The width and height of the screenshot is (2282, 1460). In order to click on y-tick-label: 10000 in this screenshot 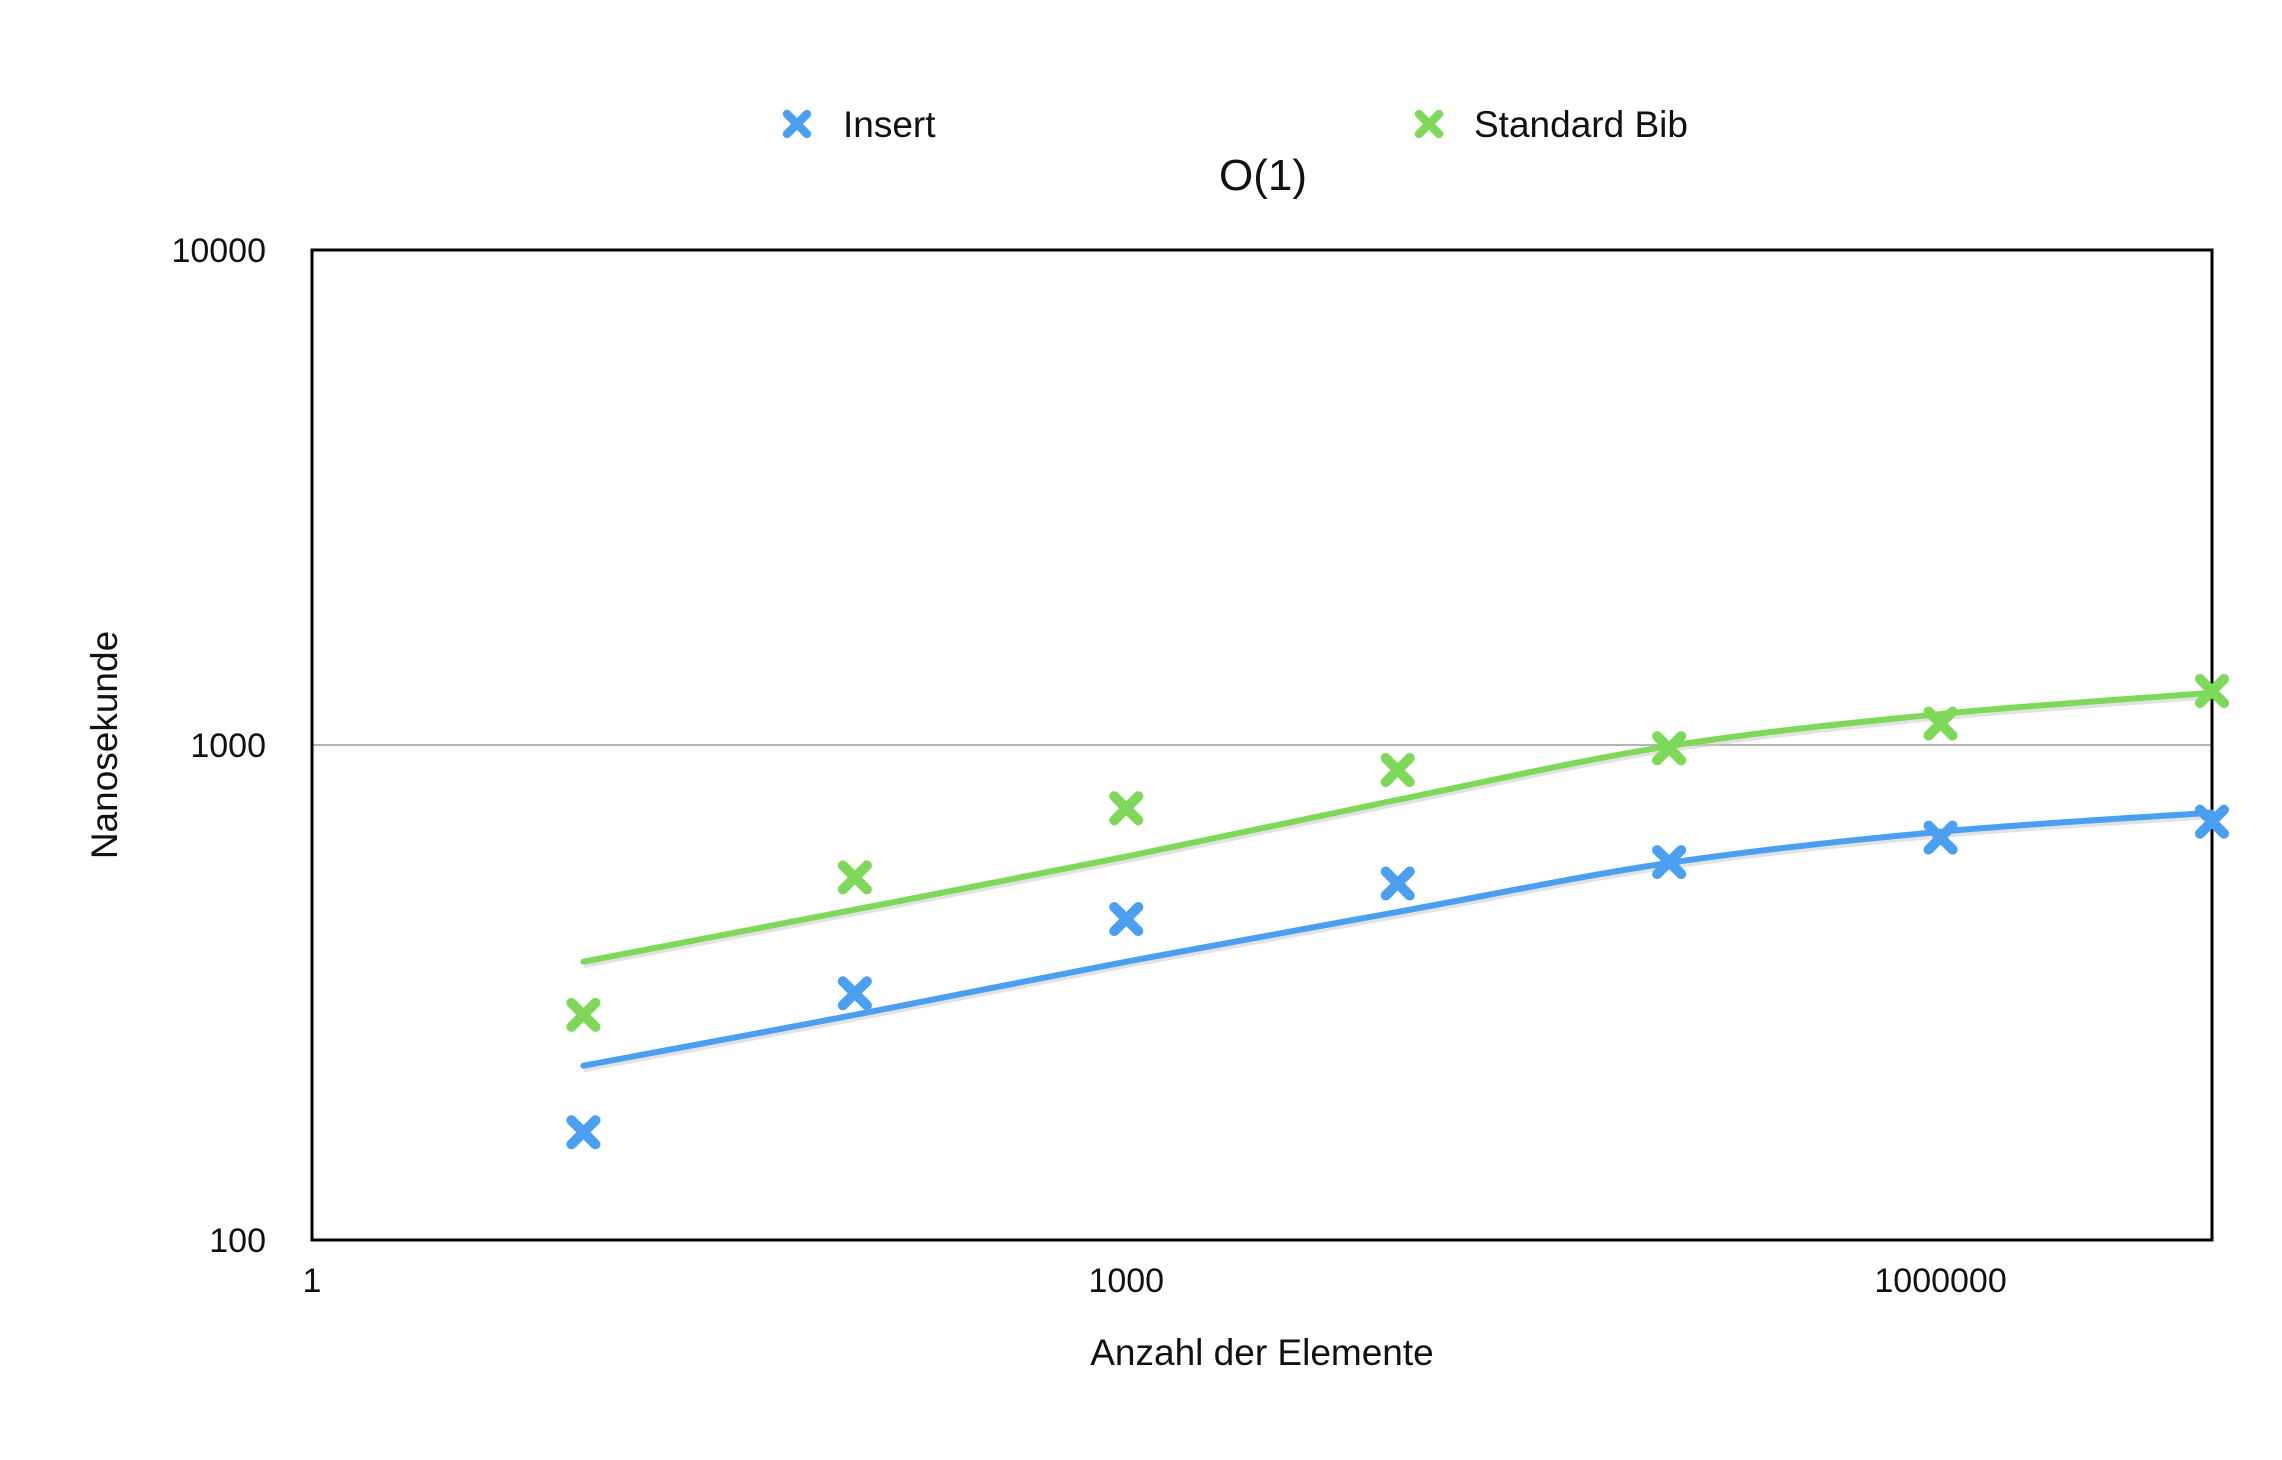, I will do `click(218, 251)`.